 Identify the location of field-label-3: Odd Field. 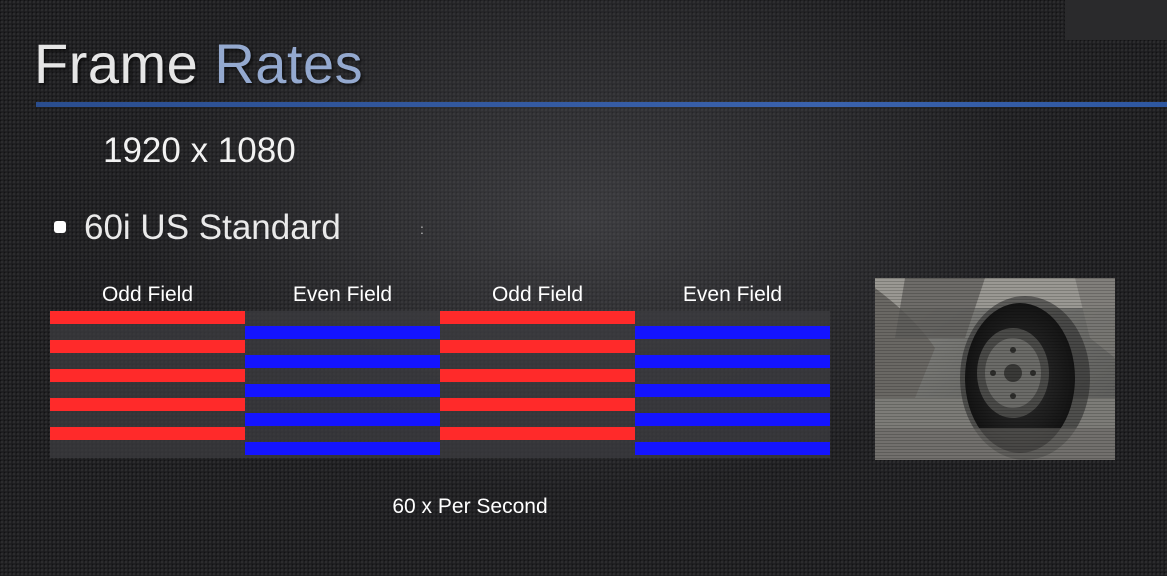
(537, 294).